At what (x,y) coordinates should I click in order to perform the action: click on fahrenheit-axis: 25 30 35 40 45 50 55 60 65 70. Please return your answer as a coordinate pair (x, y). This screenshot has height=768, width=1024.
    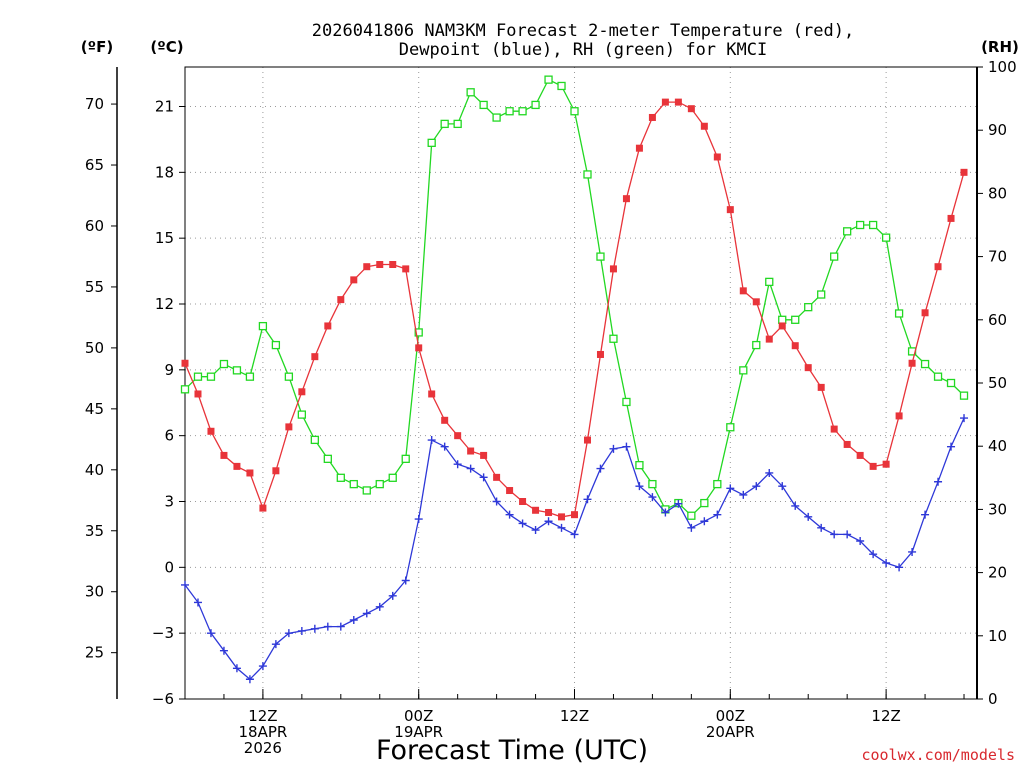
    Looking at the image, I should click on (101, 378).